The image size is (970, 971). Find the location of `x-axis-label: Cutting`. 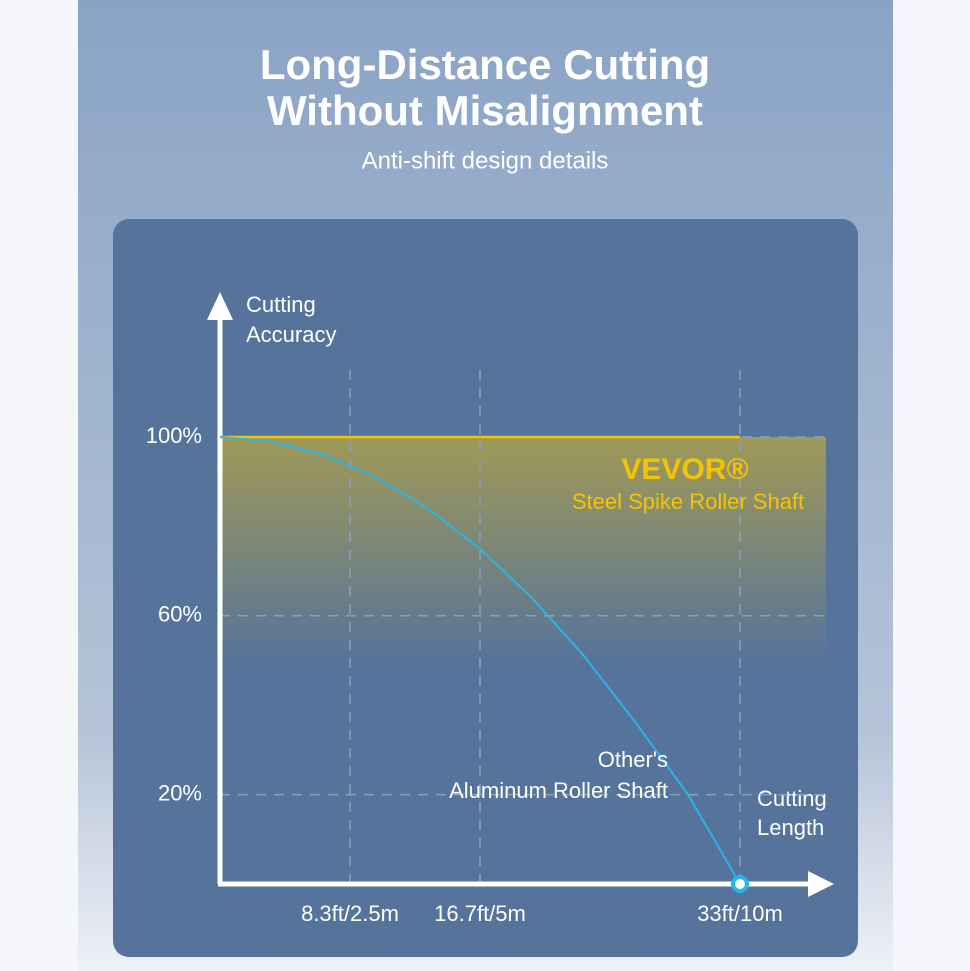

x-axis-label: Cutting is located at coordinates (792, 798).